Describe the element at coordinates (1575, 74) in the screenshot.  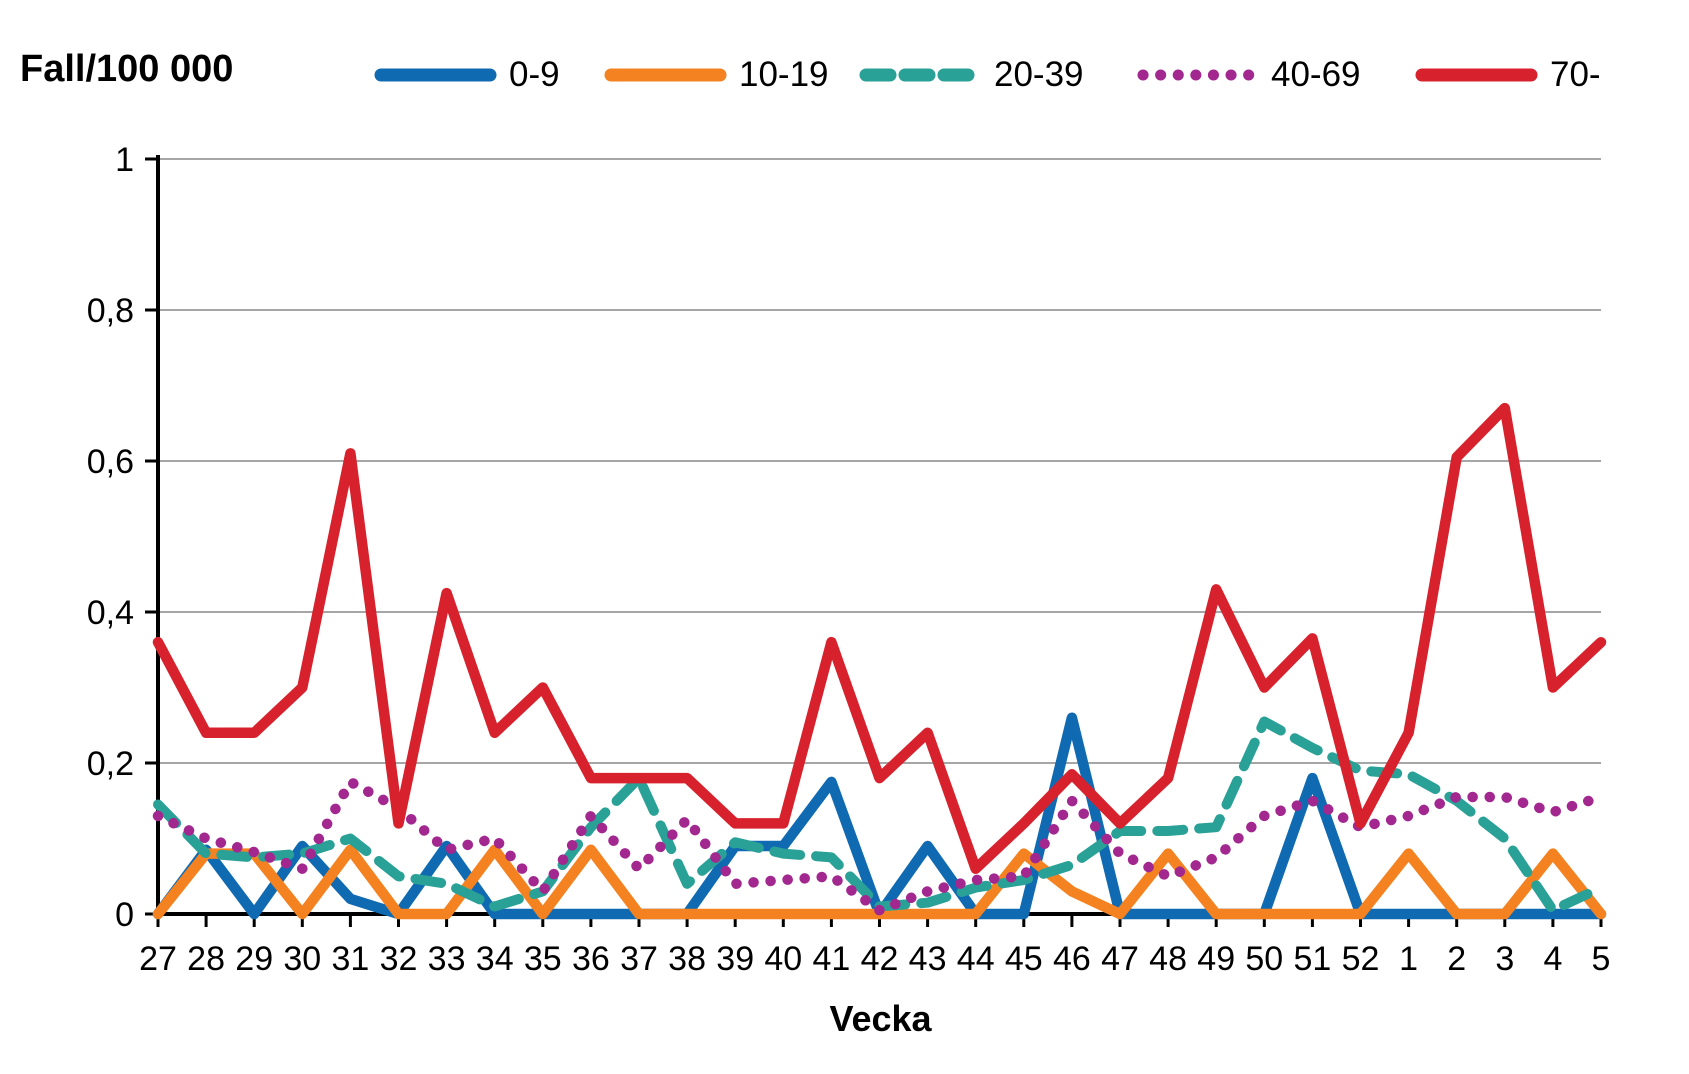
I see `legend-label-70-: 70-` at that location.